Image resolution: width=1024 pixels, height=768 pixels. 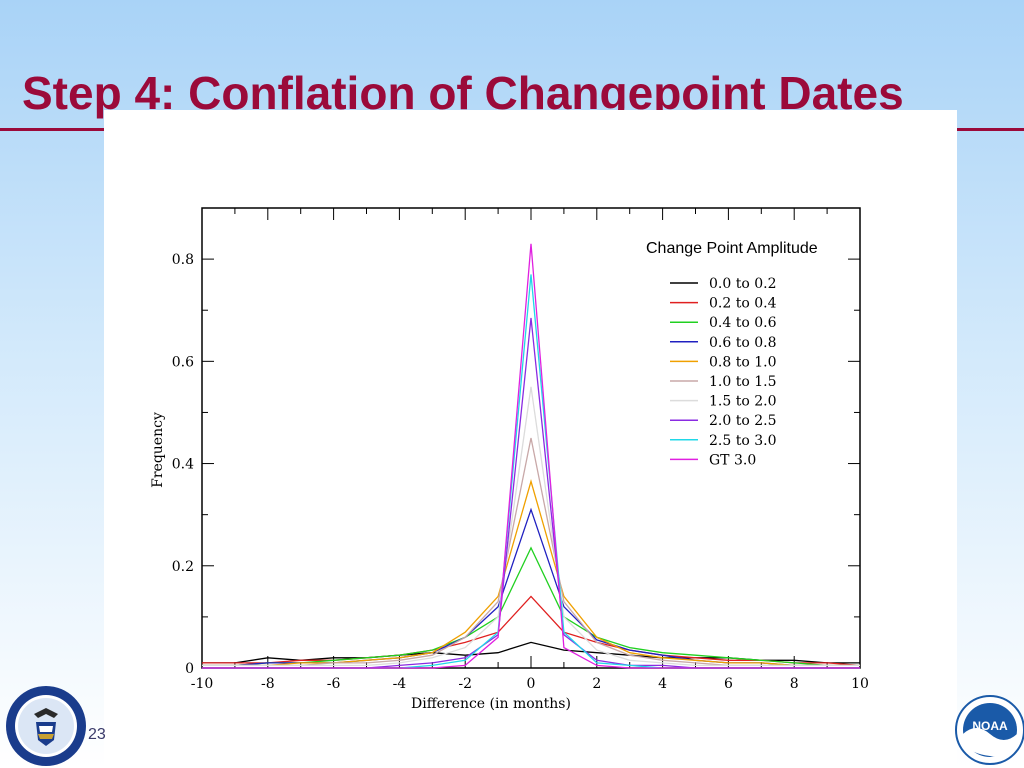 What do you see at coordinates (742, 362) in the screenshot?
I see `legend-entry: 0.8 to 1.0` at bounding box center [742, 362].